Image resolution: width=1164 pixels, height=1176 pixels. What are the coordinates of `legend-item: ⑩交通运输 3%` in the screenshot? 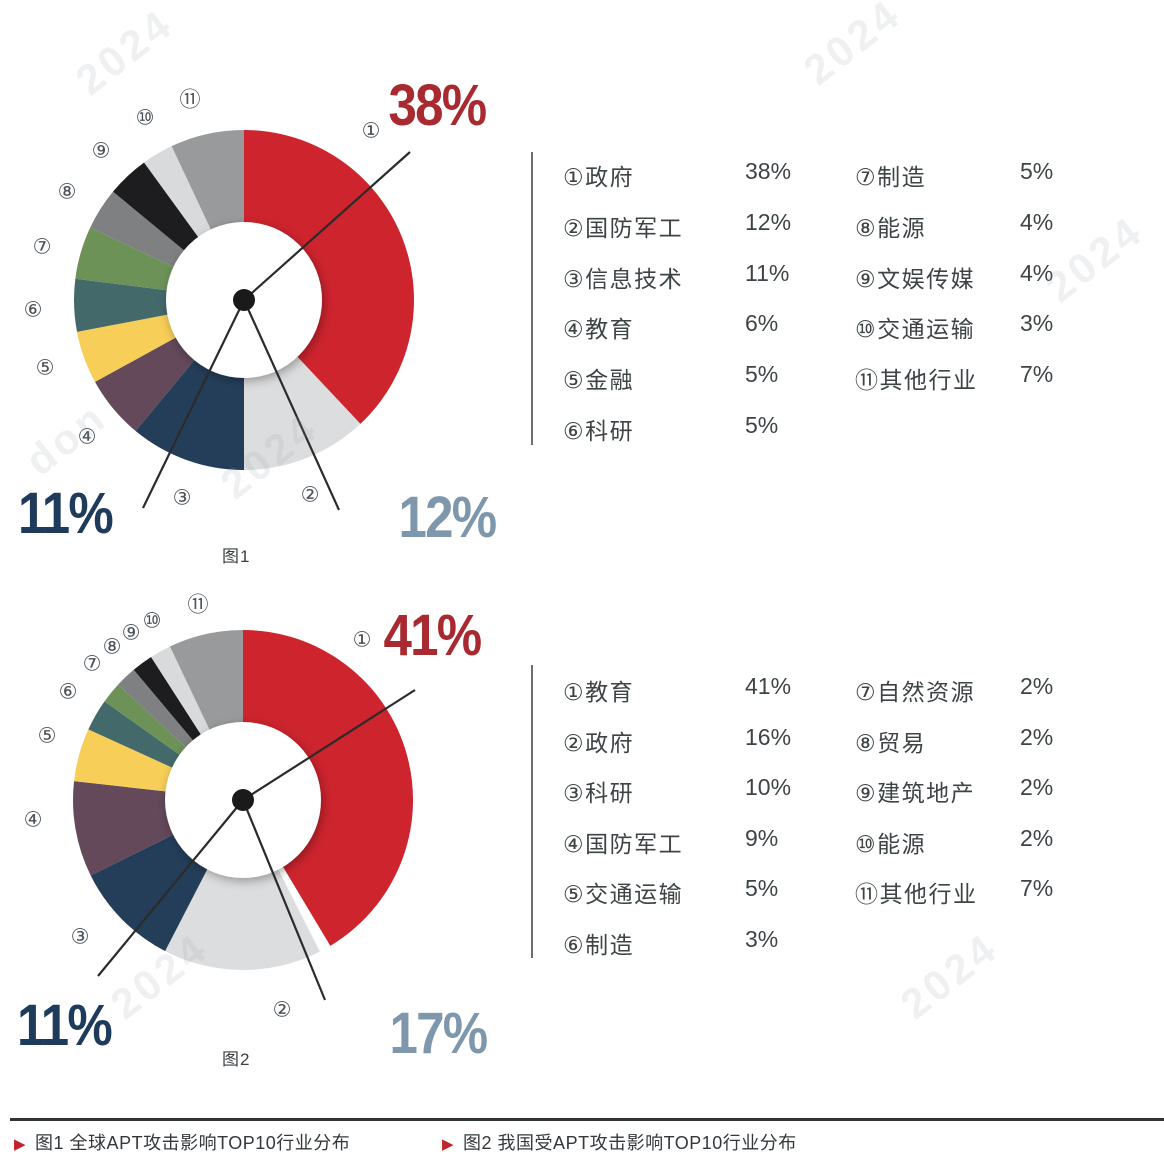 It's located at (954, 326).